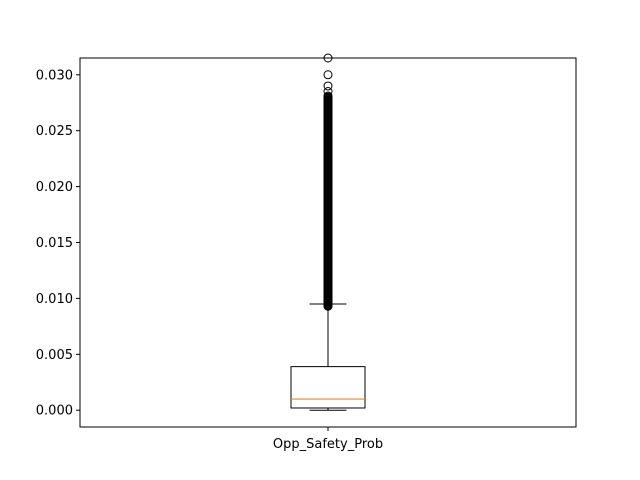 This screenshot has height=480, width=640. I want to click on x-axis: Opp_Safety_Prob, so click(328, 439).